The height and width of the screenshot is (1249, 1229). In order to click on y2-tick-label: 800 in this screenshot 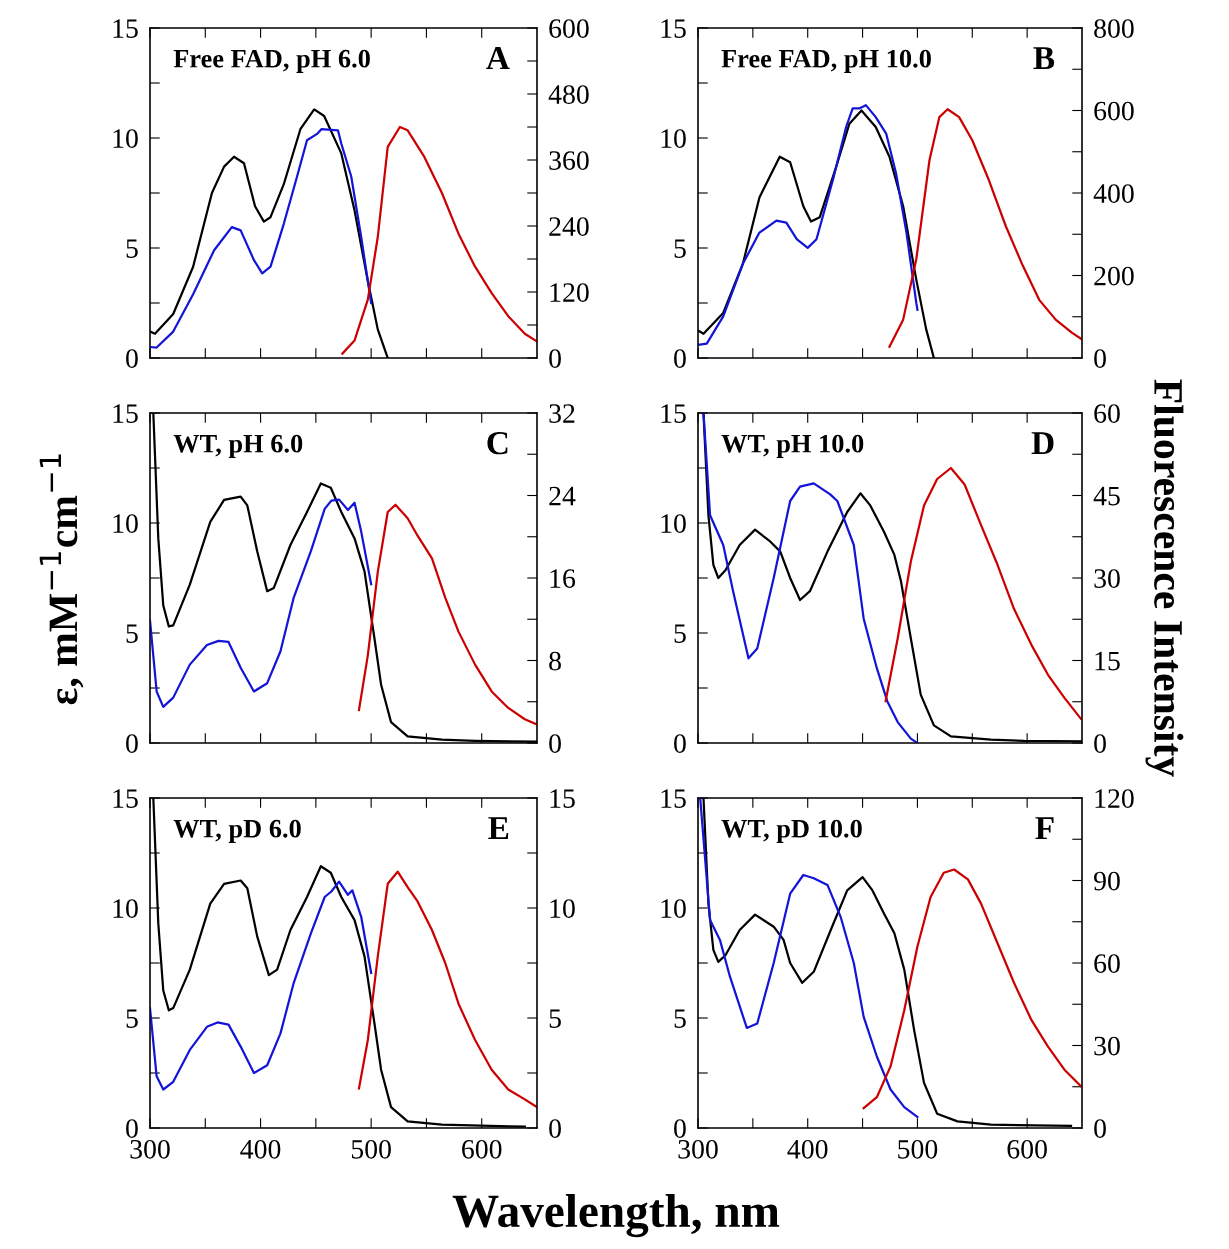, I will do `click(1114, 28)`.